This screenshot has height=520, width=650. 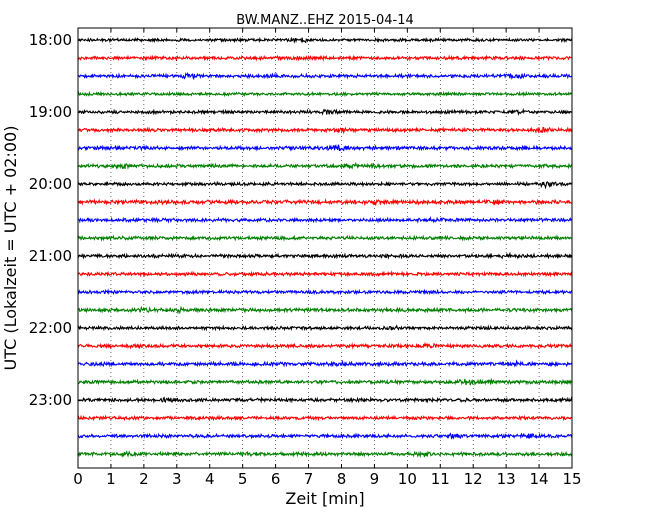 I want to click on y-tick-label: 18:00, so click(x=50, y=40).